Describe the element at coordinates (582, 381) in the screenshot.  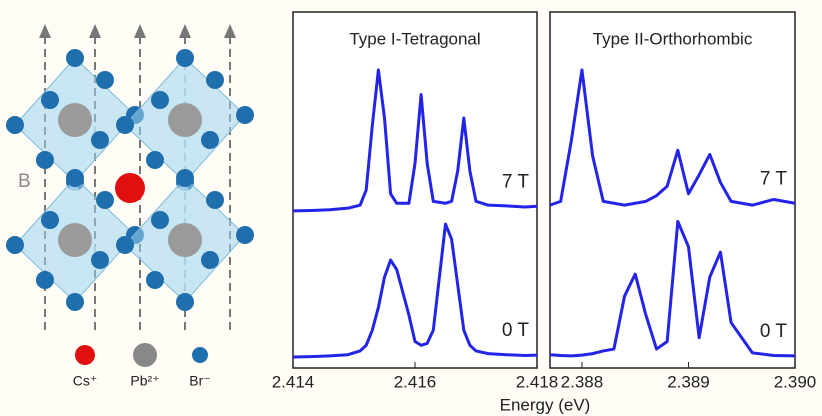
I see `x-tick-label: 2.388` at that location.